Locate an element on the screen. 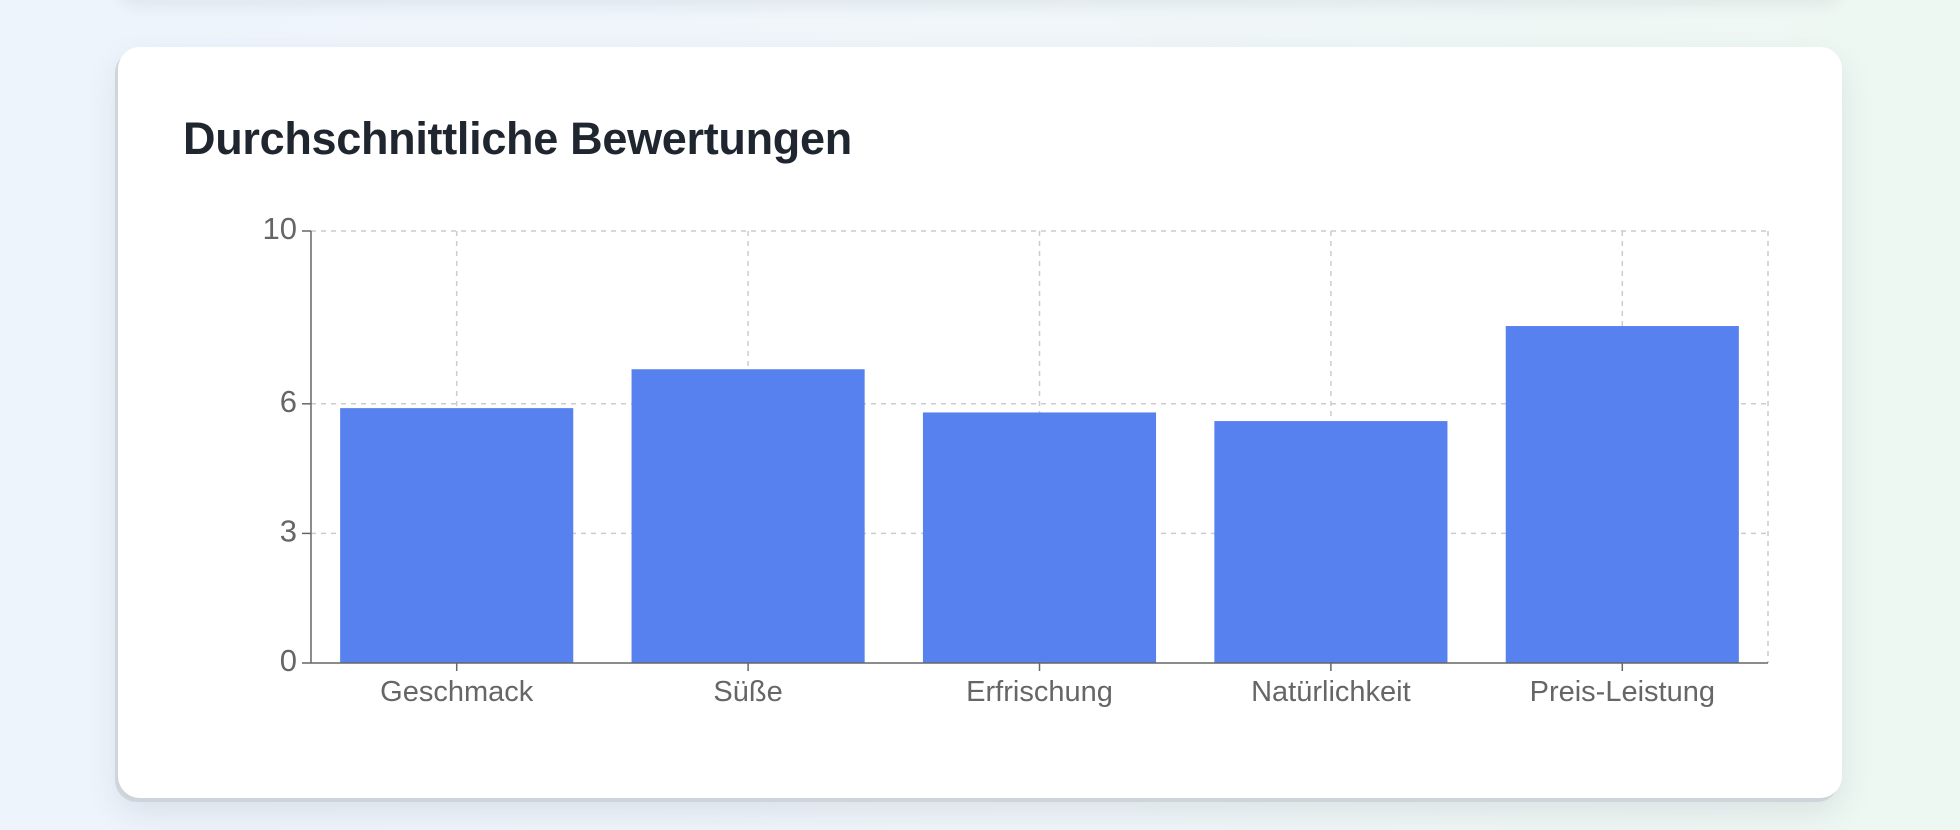 This screenshot has width=1960, height=830. y-tick-label: 3 is located at coordinates (288, 531).